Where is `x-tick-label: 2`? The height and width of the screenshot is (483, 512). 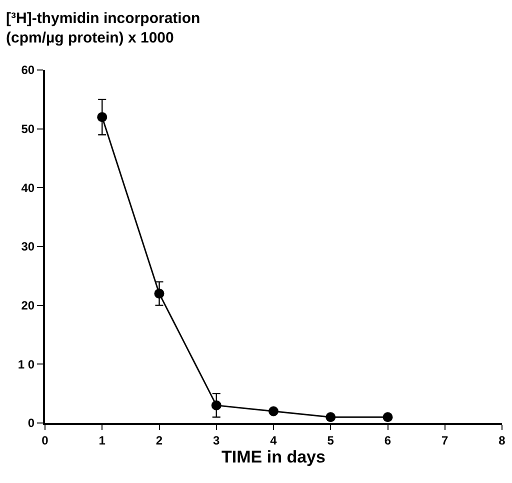 x-tick-label: 2 is located at coordinates (159, 440).